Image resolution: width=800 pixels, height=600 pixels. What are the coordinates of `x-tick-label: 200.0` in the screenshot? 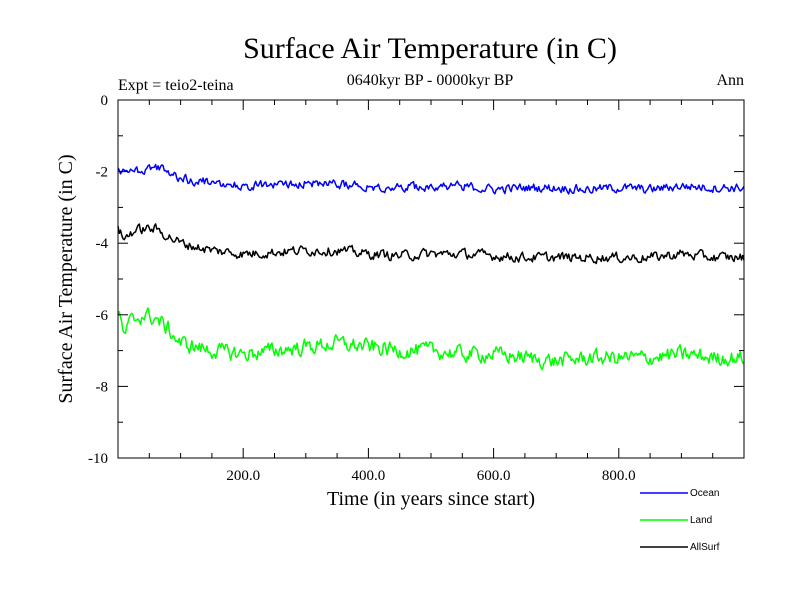 It's located at (243, 476).